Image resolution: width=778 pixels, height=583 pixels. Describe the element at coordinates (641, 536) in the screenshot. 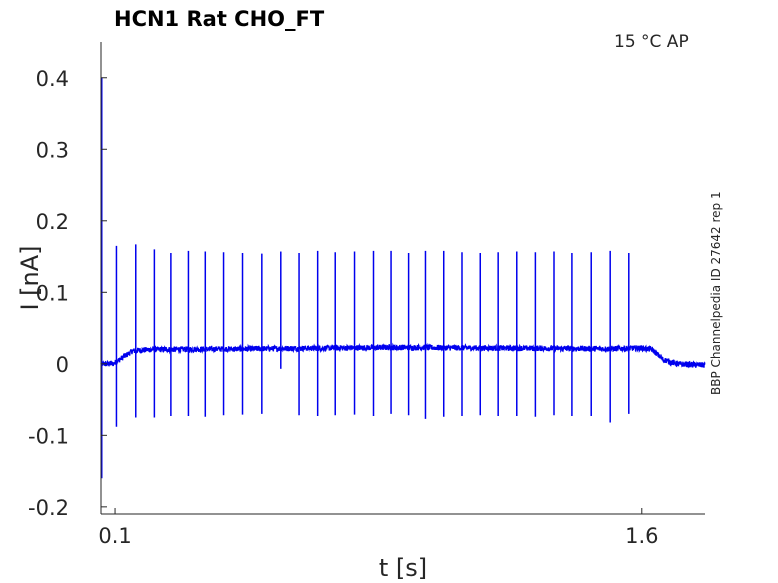

I see `x-tick-label: 1.6` at that location.